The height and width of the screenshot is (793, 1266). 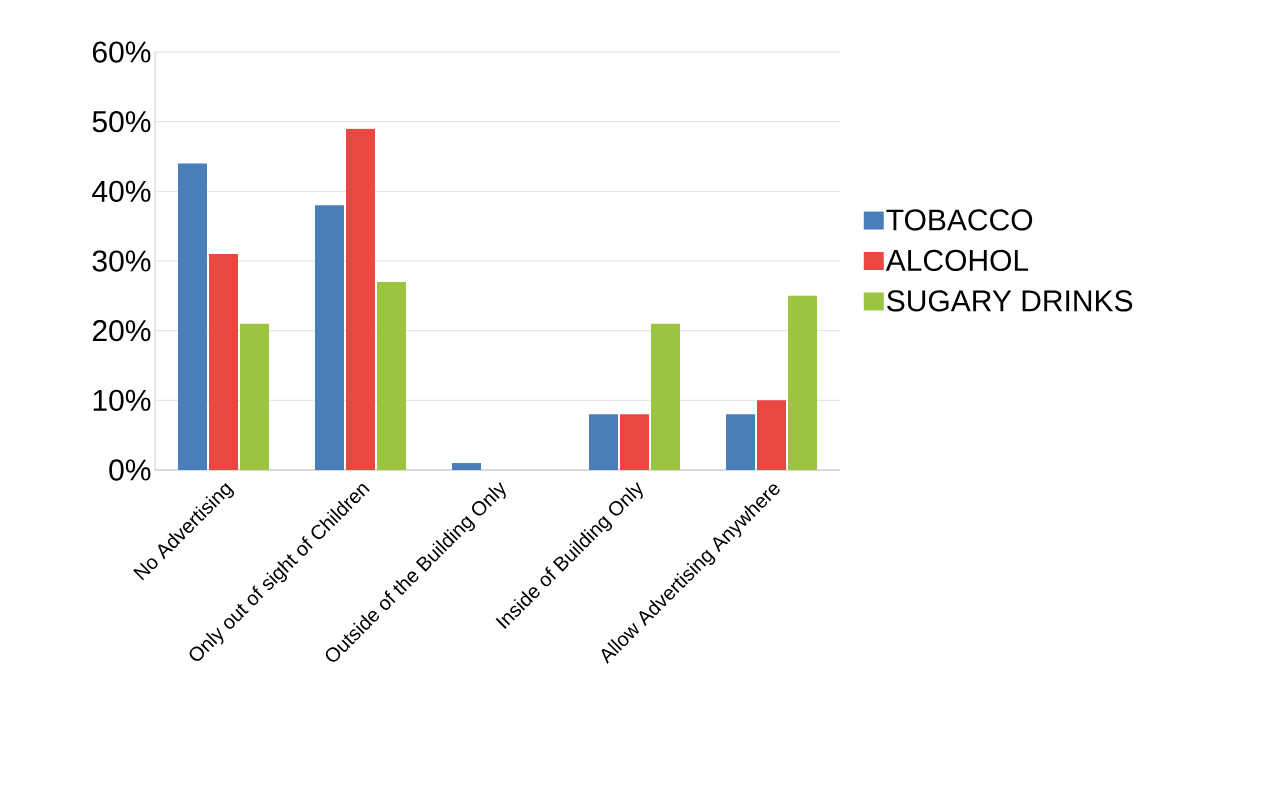 What do you see at coordinates (121, 191) in the screenshot?
I see `y-tick-label: 40%` at bounding box center [121, 191].